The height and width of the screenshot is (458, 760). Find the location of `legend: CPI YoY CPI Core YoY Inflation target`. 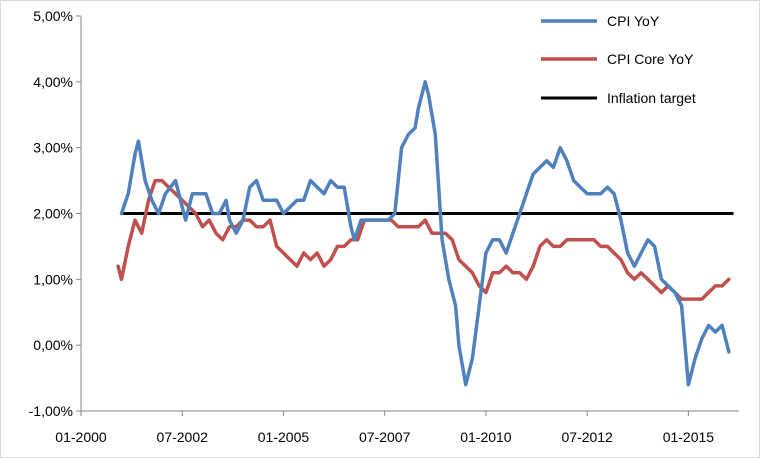

legend: CPI YoY CPI Core YoY Inflation target is located at coordinates (618, 59).